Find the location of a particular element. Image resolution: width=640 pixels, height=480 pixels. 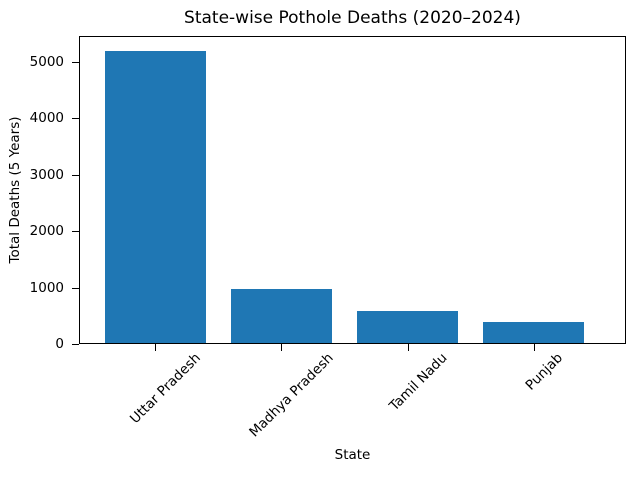

x-tick-mark-uttar-pradesh is located at coordinates (155, 347).